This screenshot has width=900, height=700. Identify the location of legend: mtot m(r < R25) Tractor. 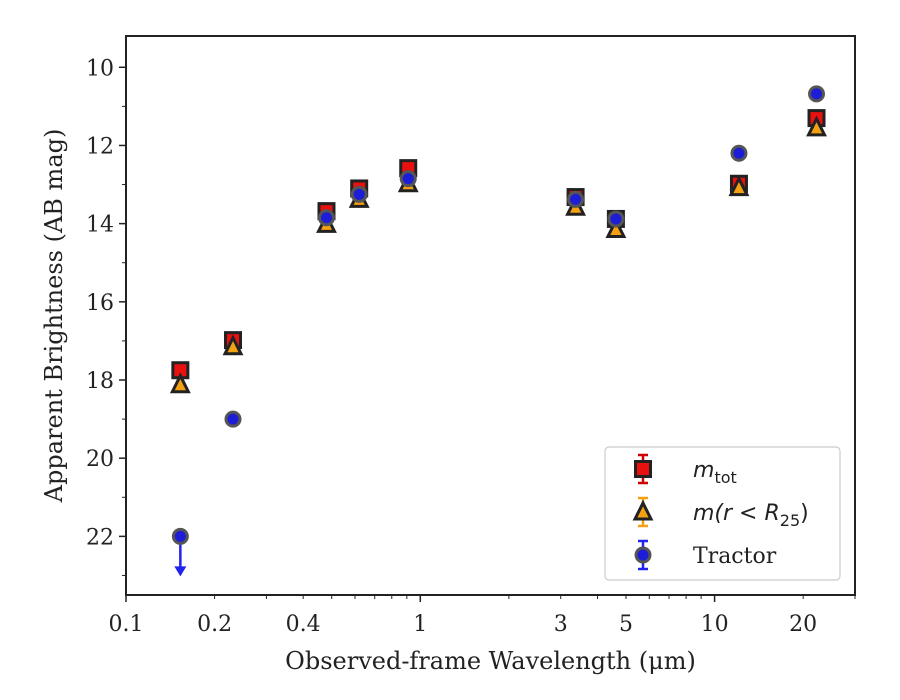
(722, 513).